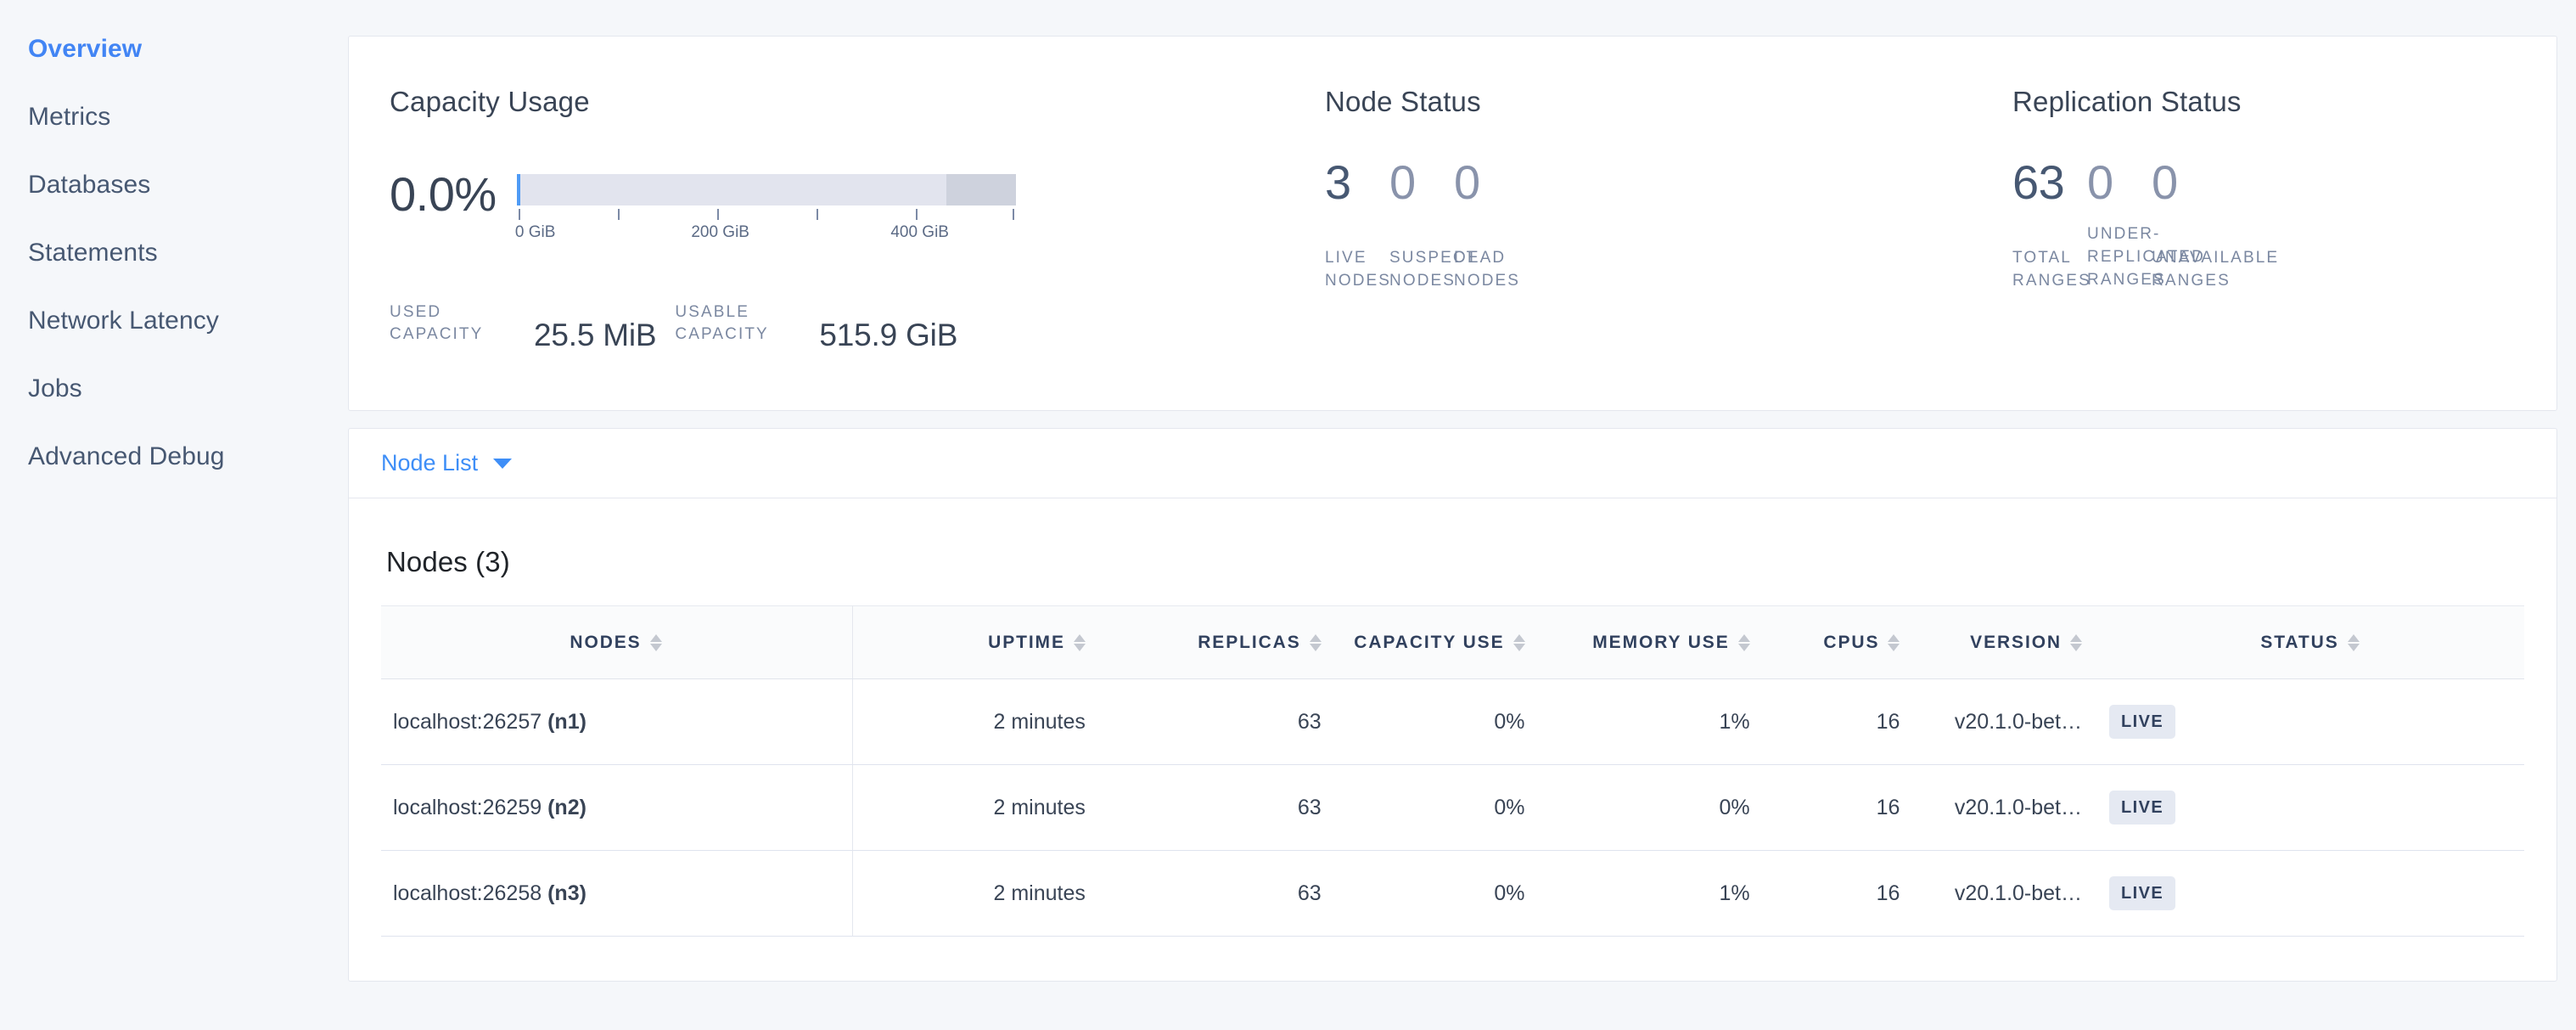 This screenshot has width=2576, height=1030. Describe the element at coordinates (1651, 807) in the screenshot. I see `cell-memory-use: 0%` at that location.